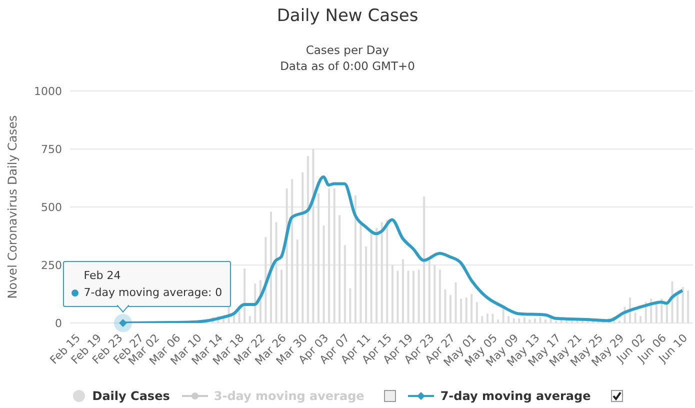 This screenshot has width=695, height=408. Describe the element at coordinates (58, 323) in the screenshot. I see `y-tick-label: 0` at that location.